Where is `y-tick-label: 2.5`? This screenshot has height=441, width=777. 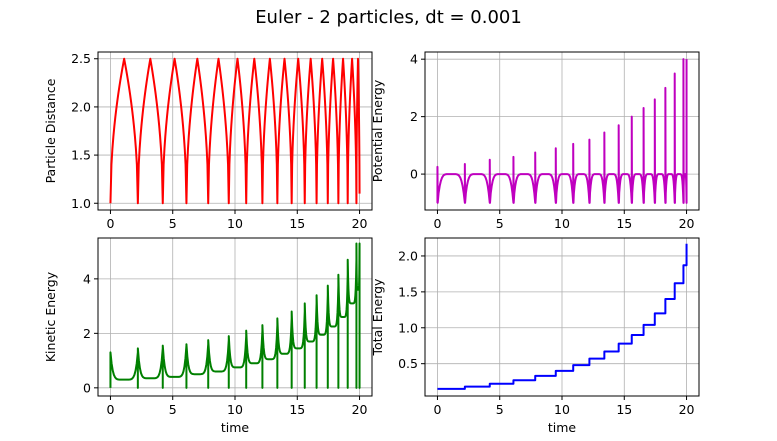 y-tick-label: 2.5 is located at coordinates (81, 58).